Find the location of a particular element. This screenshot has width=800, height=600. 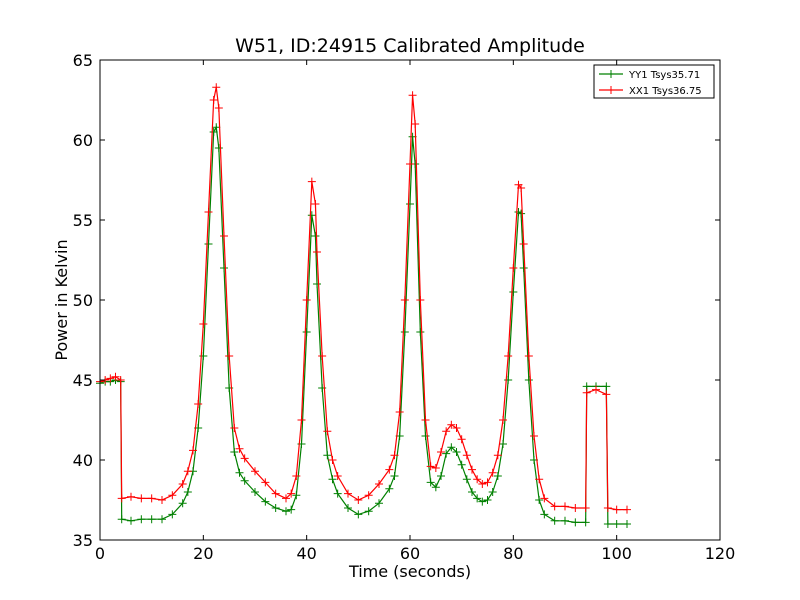

legend-box is located at coordinates (654, 81).